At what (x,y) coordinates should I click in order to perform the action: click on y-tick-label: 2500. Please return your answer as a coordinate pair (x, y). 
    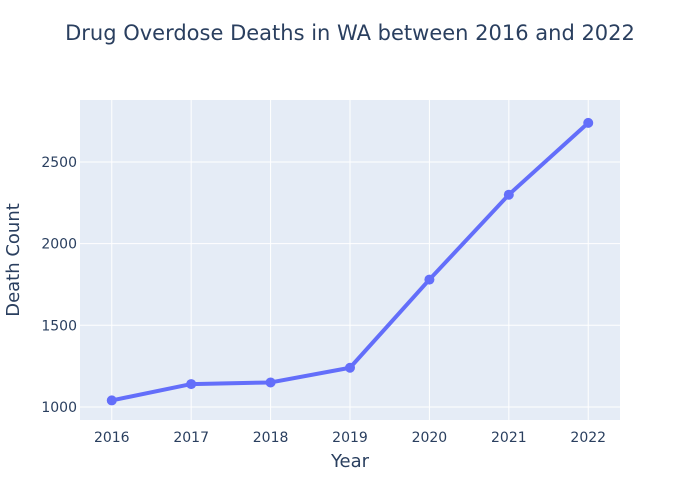
    Looking at the image, I should click on (59, 163).